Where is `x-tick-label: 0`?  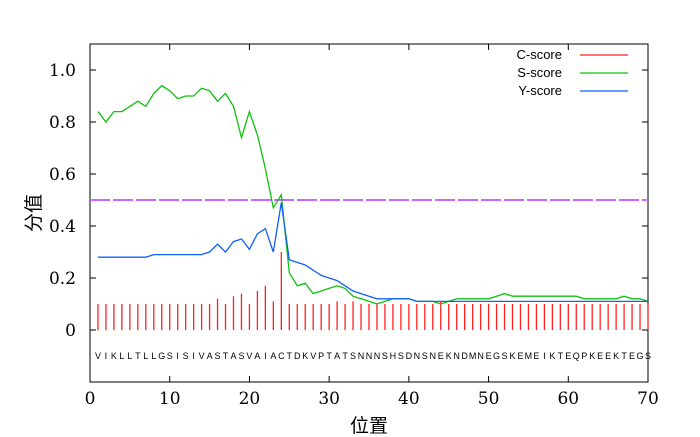
x-tick-label: 0 is located at coordinates (90, 399).